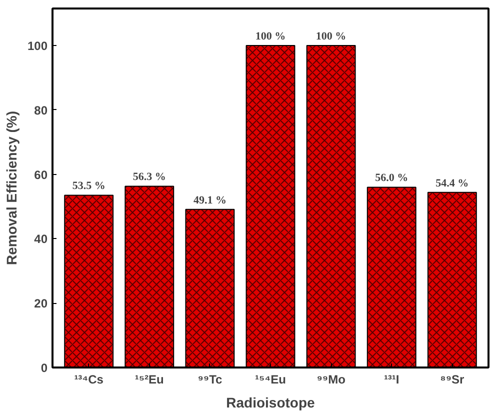 The height and width of the screenshot is (413, 494). What do you see at coordinates (11, 188) in the screenshot?
I see `y-axis-title: Removal Efficiency (%)` at bounding box center [11, 188].